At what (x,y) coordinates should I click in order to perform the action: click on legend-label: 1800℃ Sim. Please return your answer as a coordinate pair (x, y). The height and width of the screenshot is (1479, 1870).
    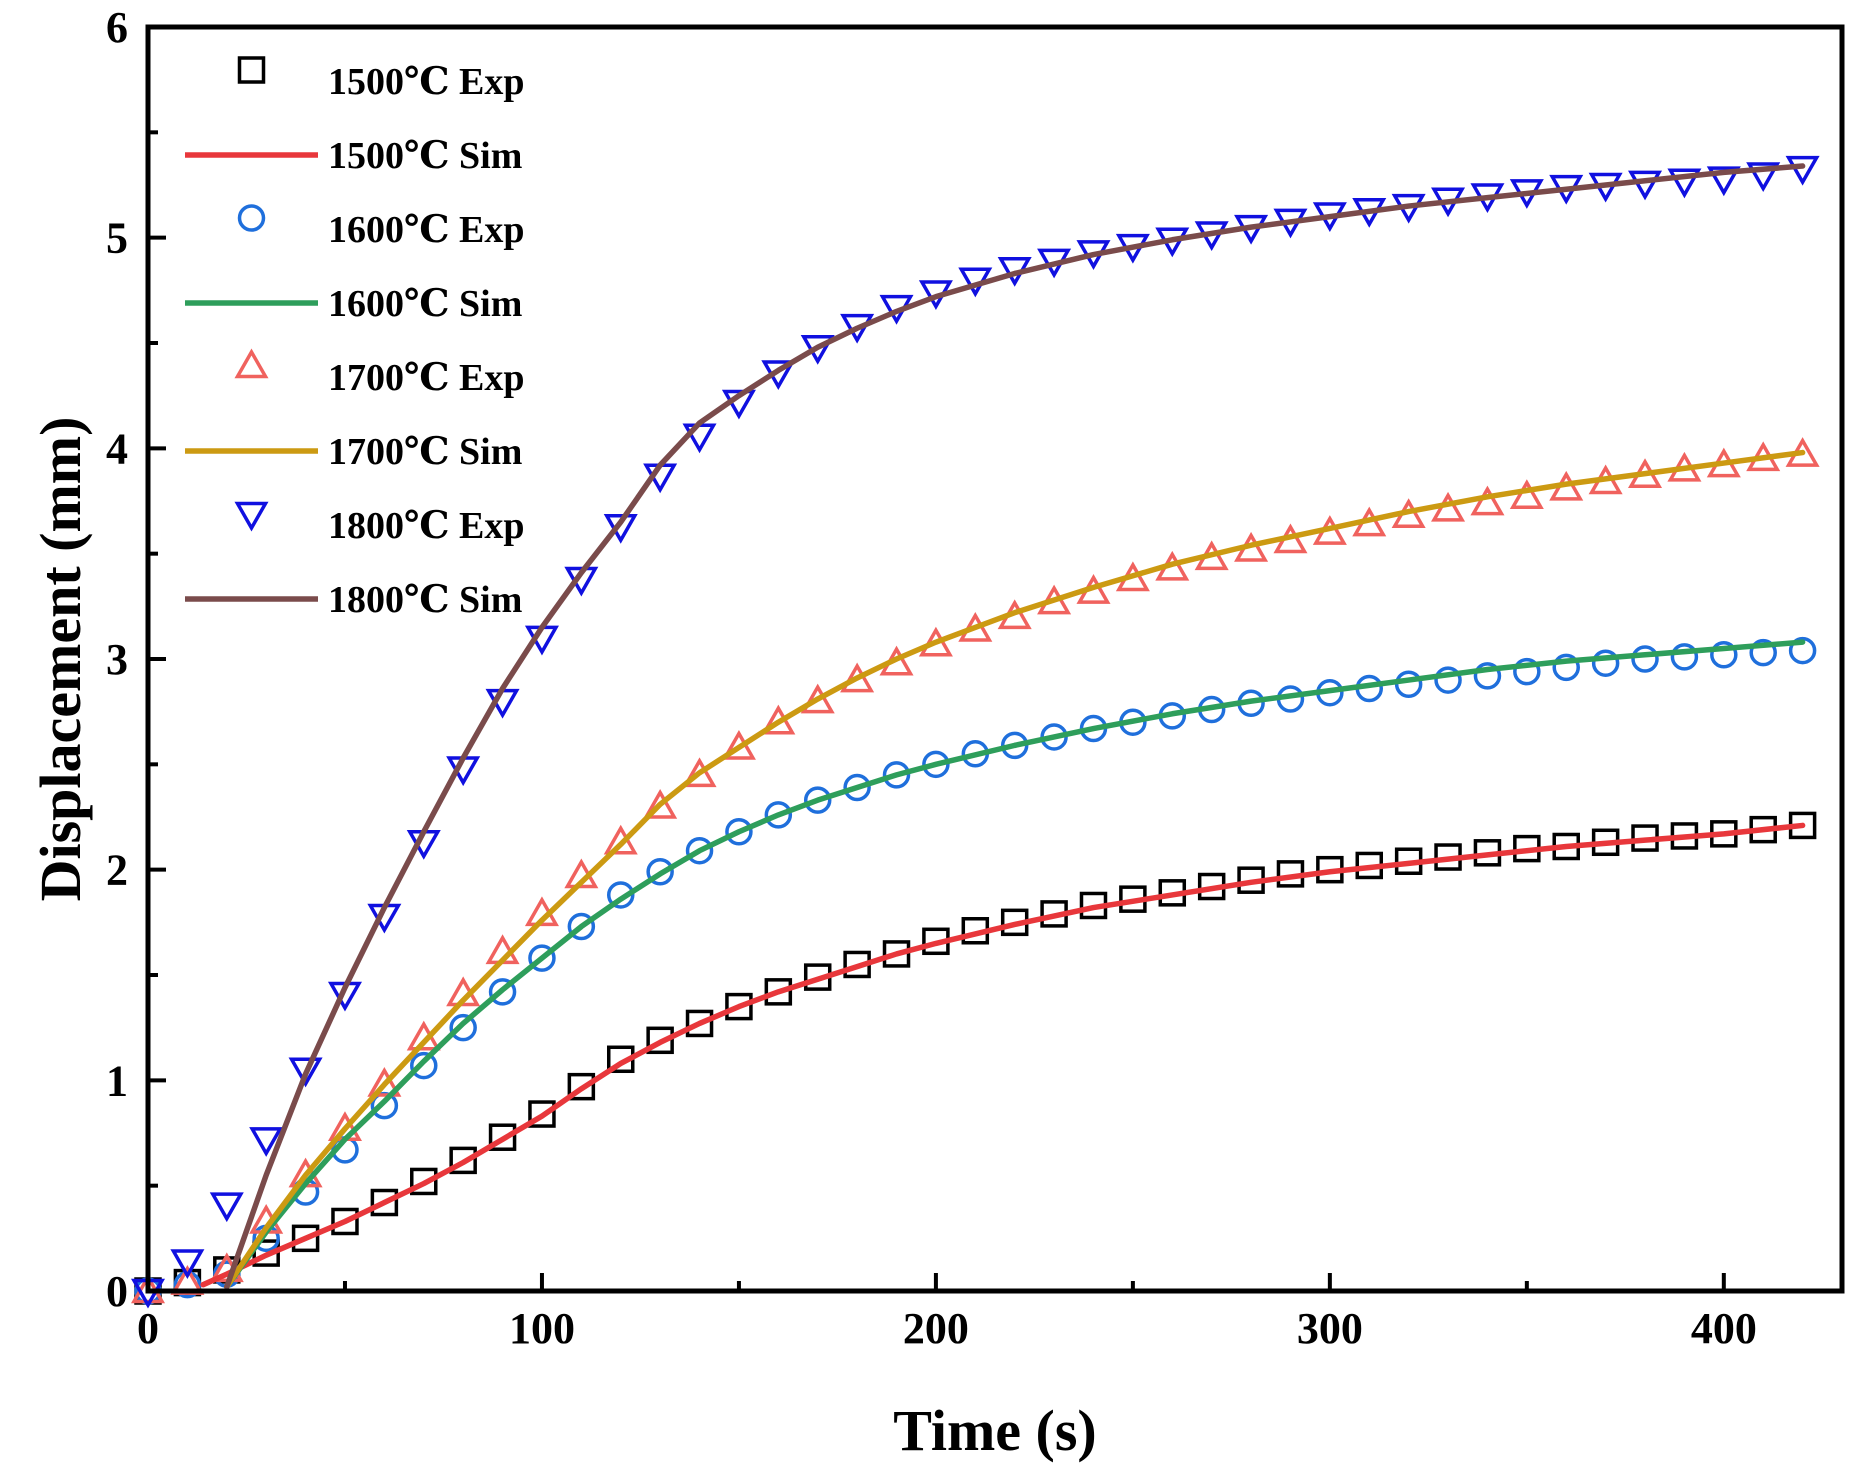
    Looking at the image, I should click on (425, 600).